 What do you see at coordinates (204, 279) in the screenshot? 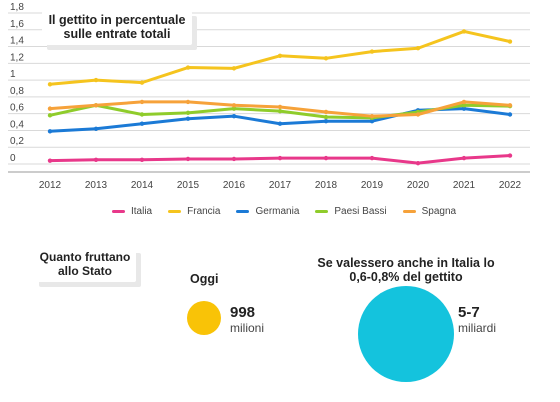
I see `today-label: Oggi` at bounding box center [204, 279].